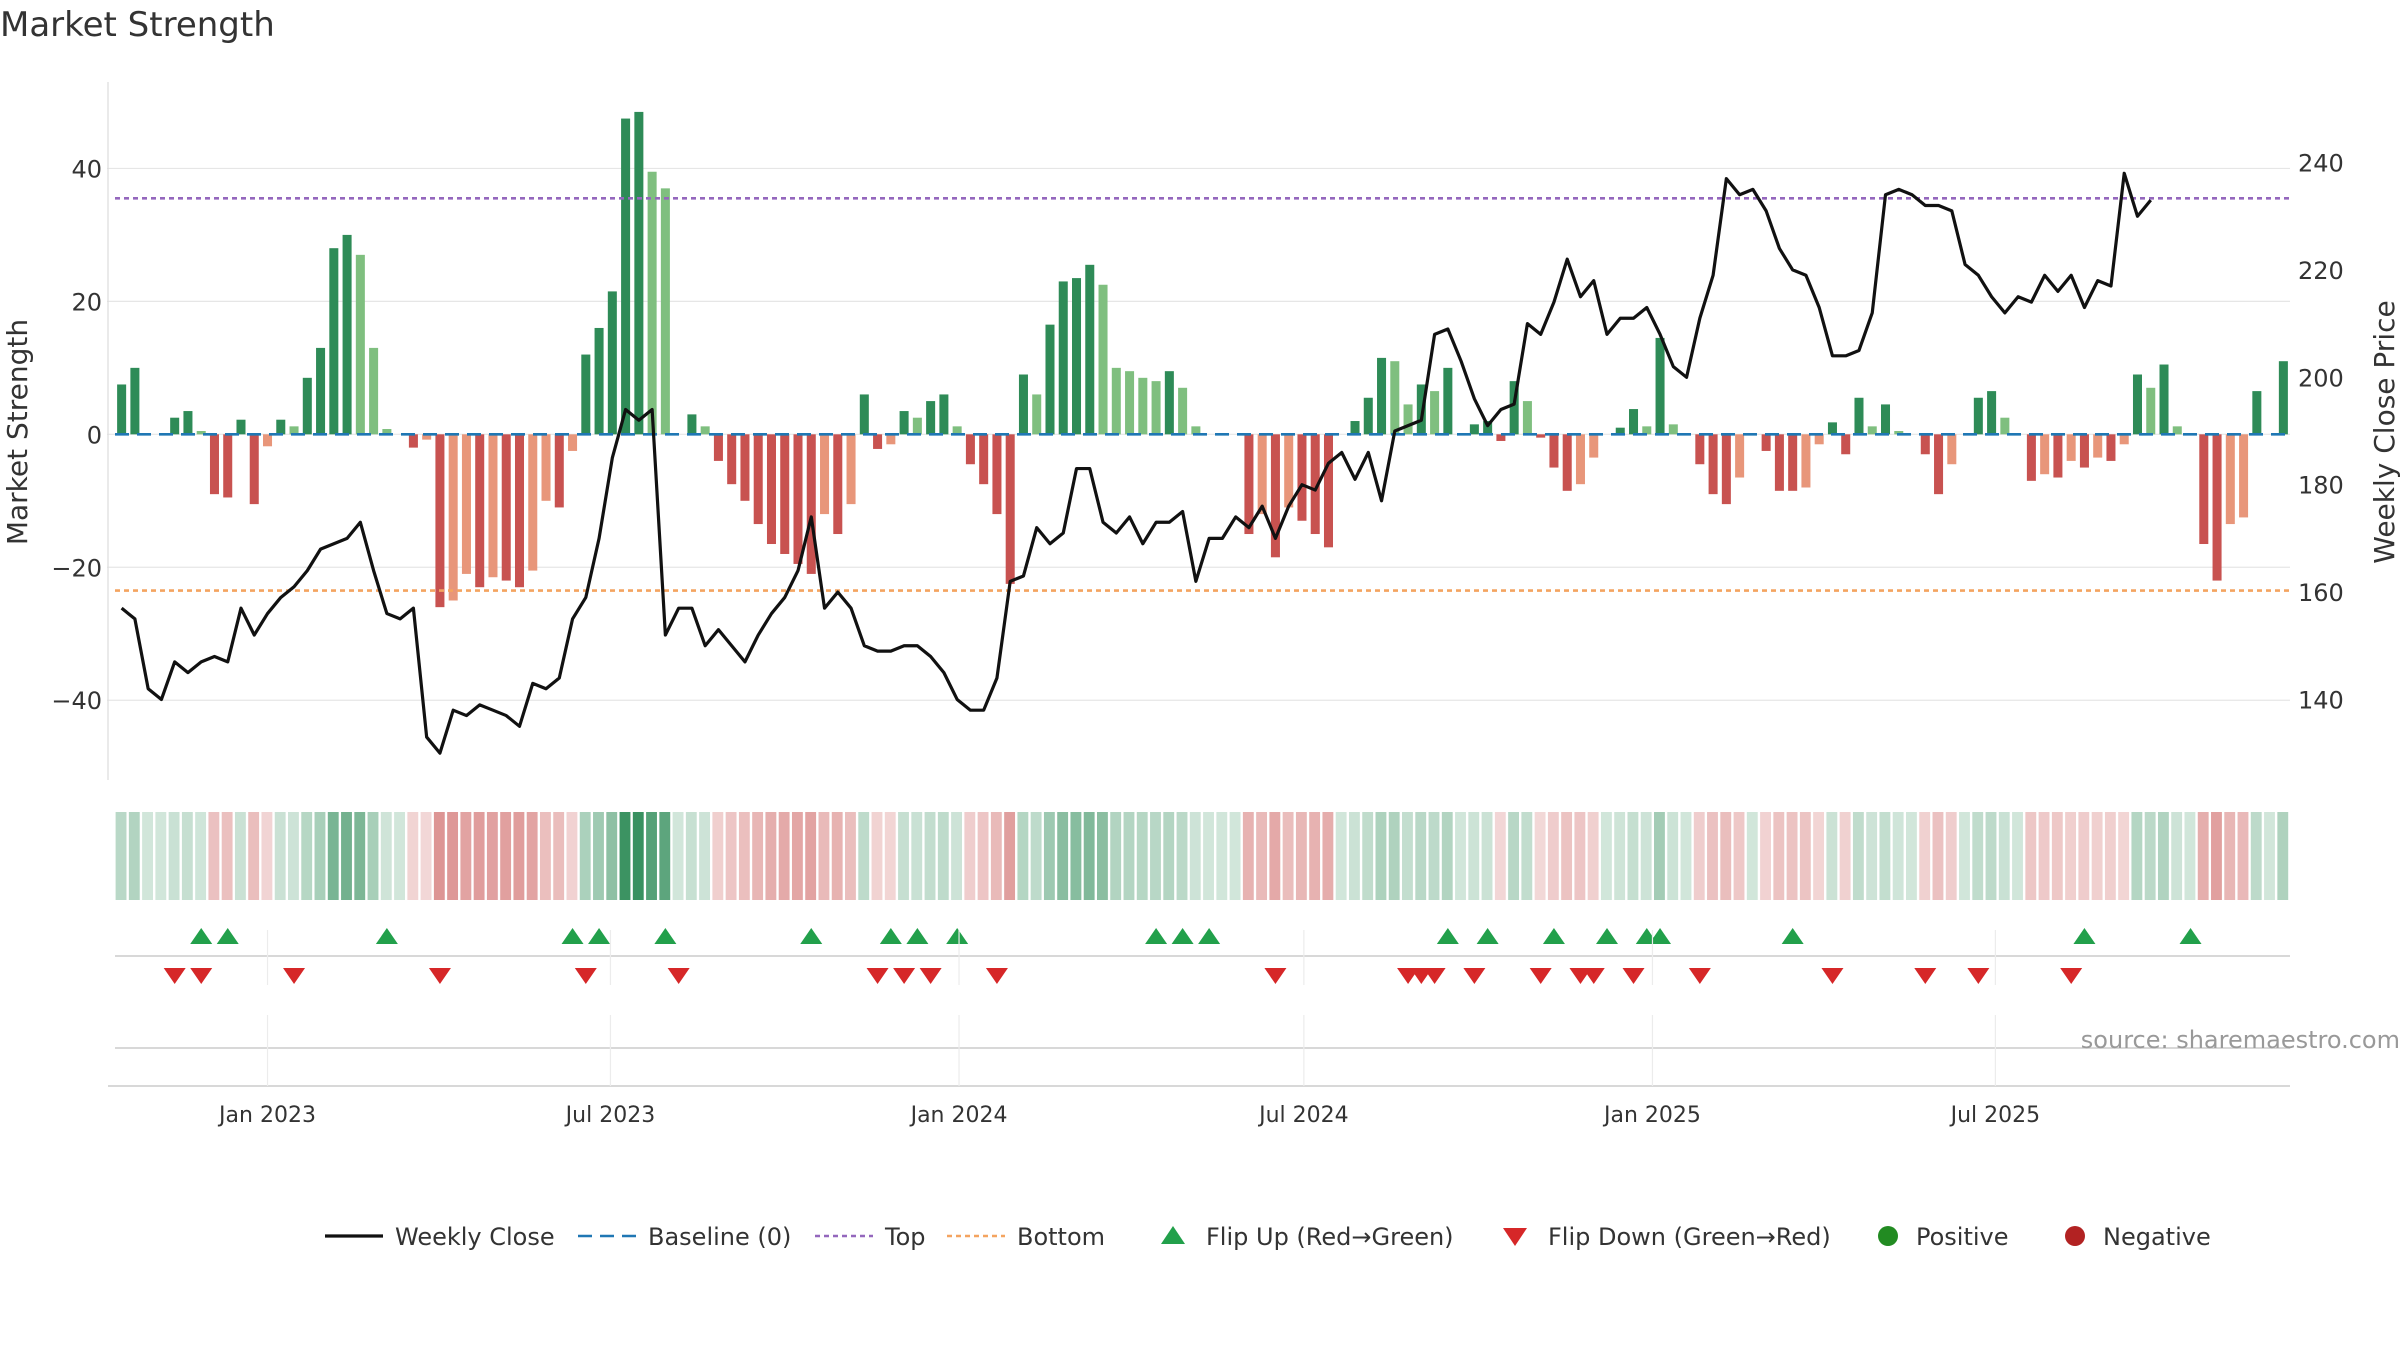 The width and height of the screenshot is (2400, 1350). I want to click on legend-item: Positive, so click(1943, 1237).